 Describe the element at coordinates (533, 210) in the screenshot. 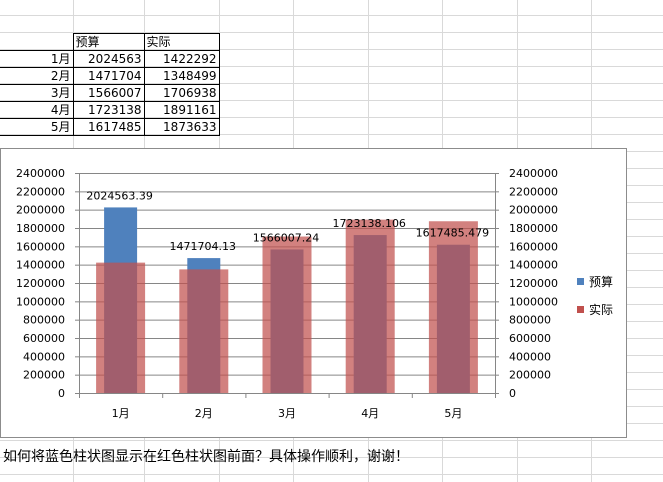

I see `y-tick-label-right: 2000000` at that location.